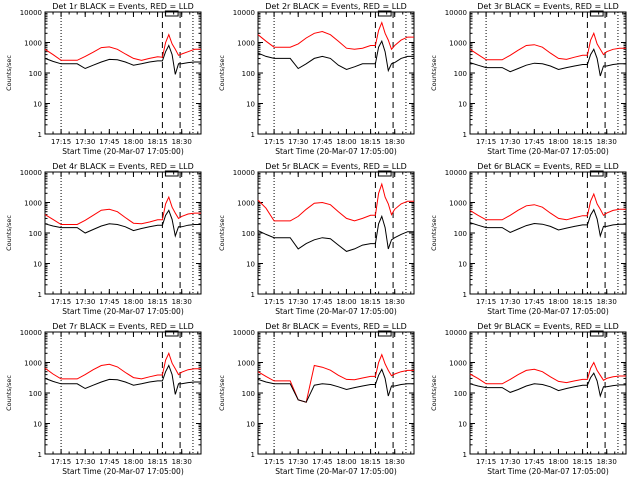 The height and width of the screenshot is (480, 640). Describe the element at coordinates (384, 333) in the screenshot. I see `interval-bracket` at that location.